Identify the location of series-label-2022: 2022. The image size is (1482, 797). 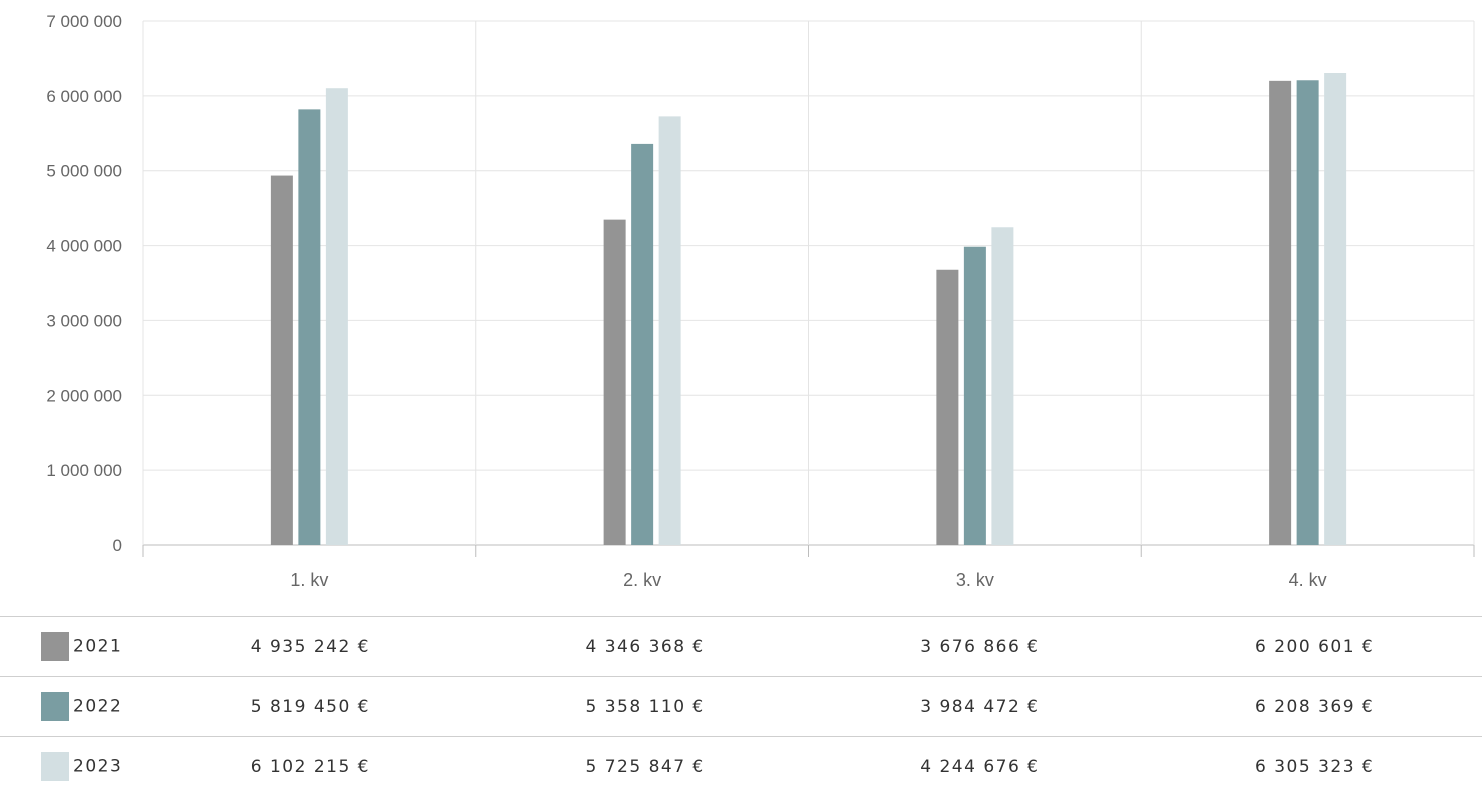
(98, 706).